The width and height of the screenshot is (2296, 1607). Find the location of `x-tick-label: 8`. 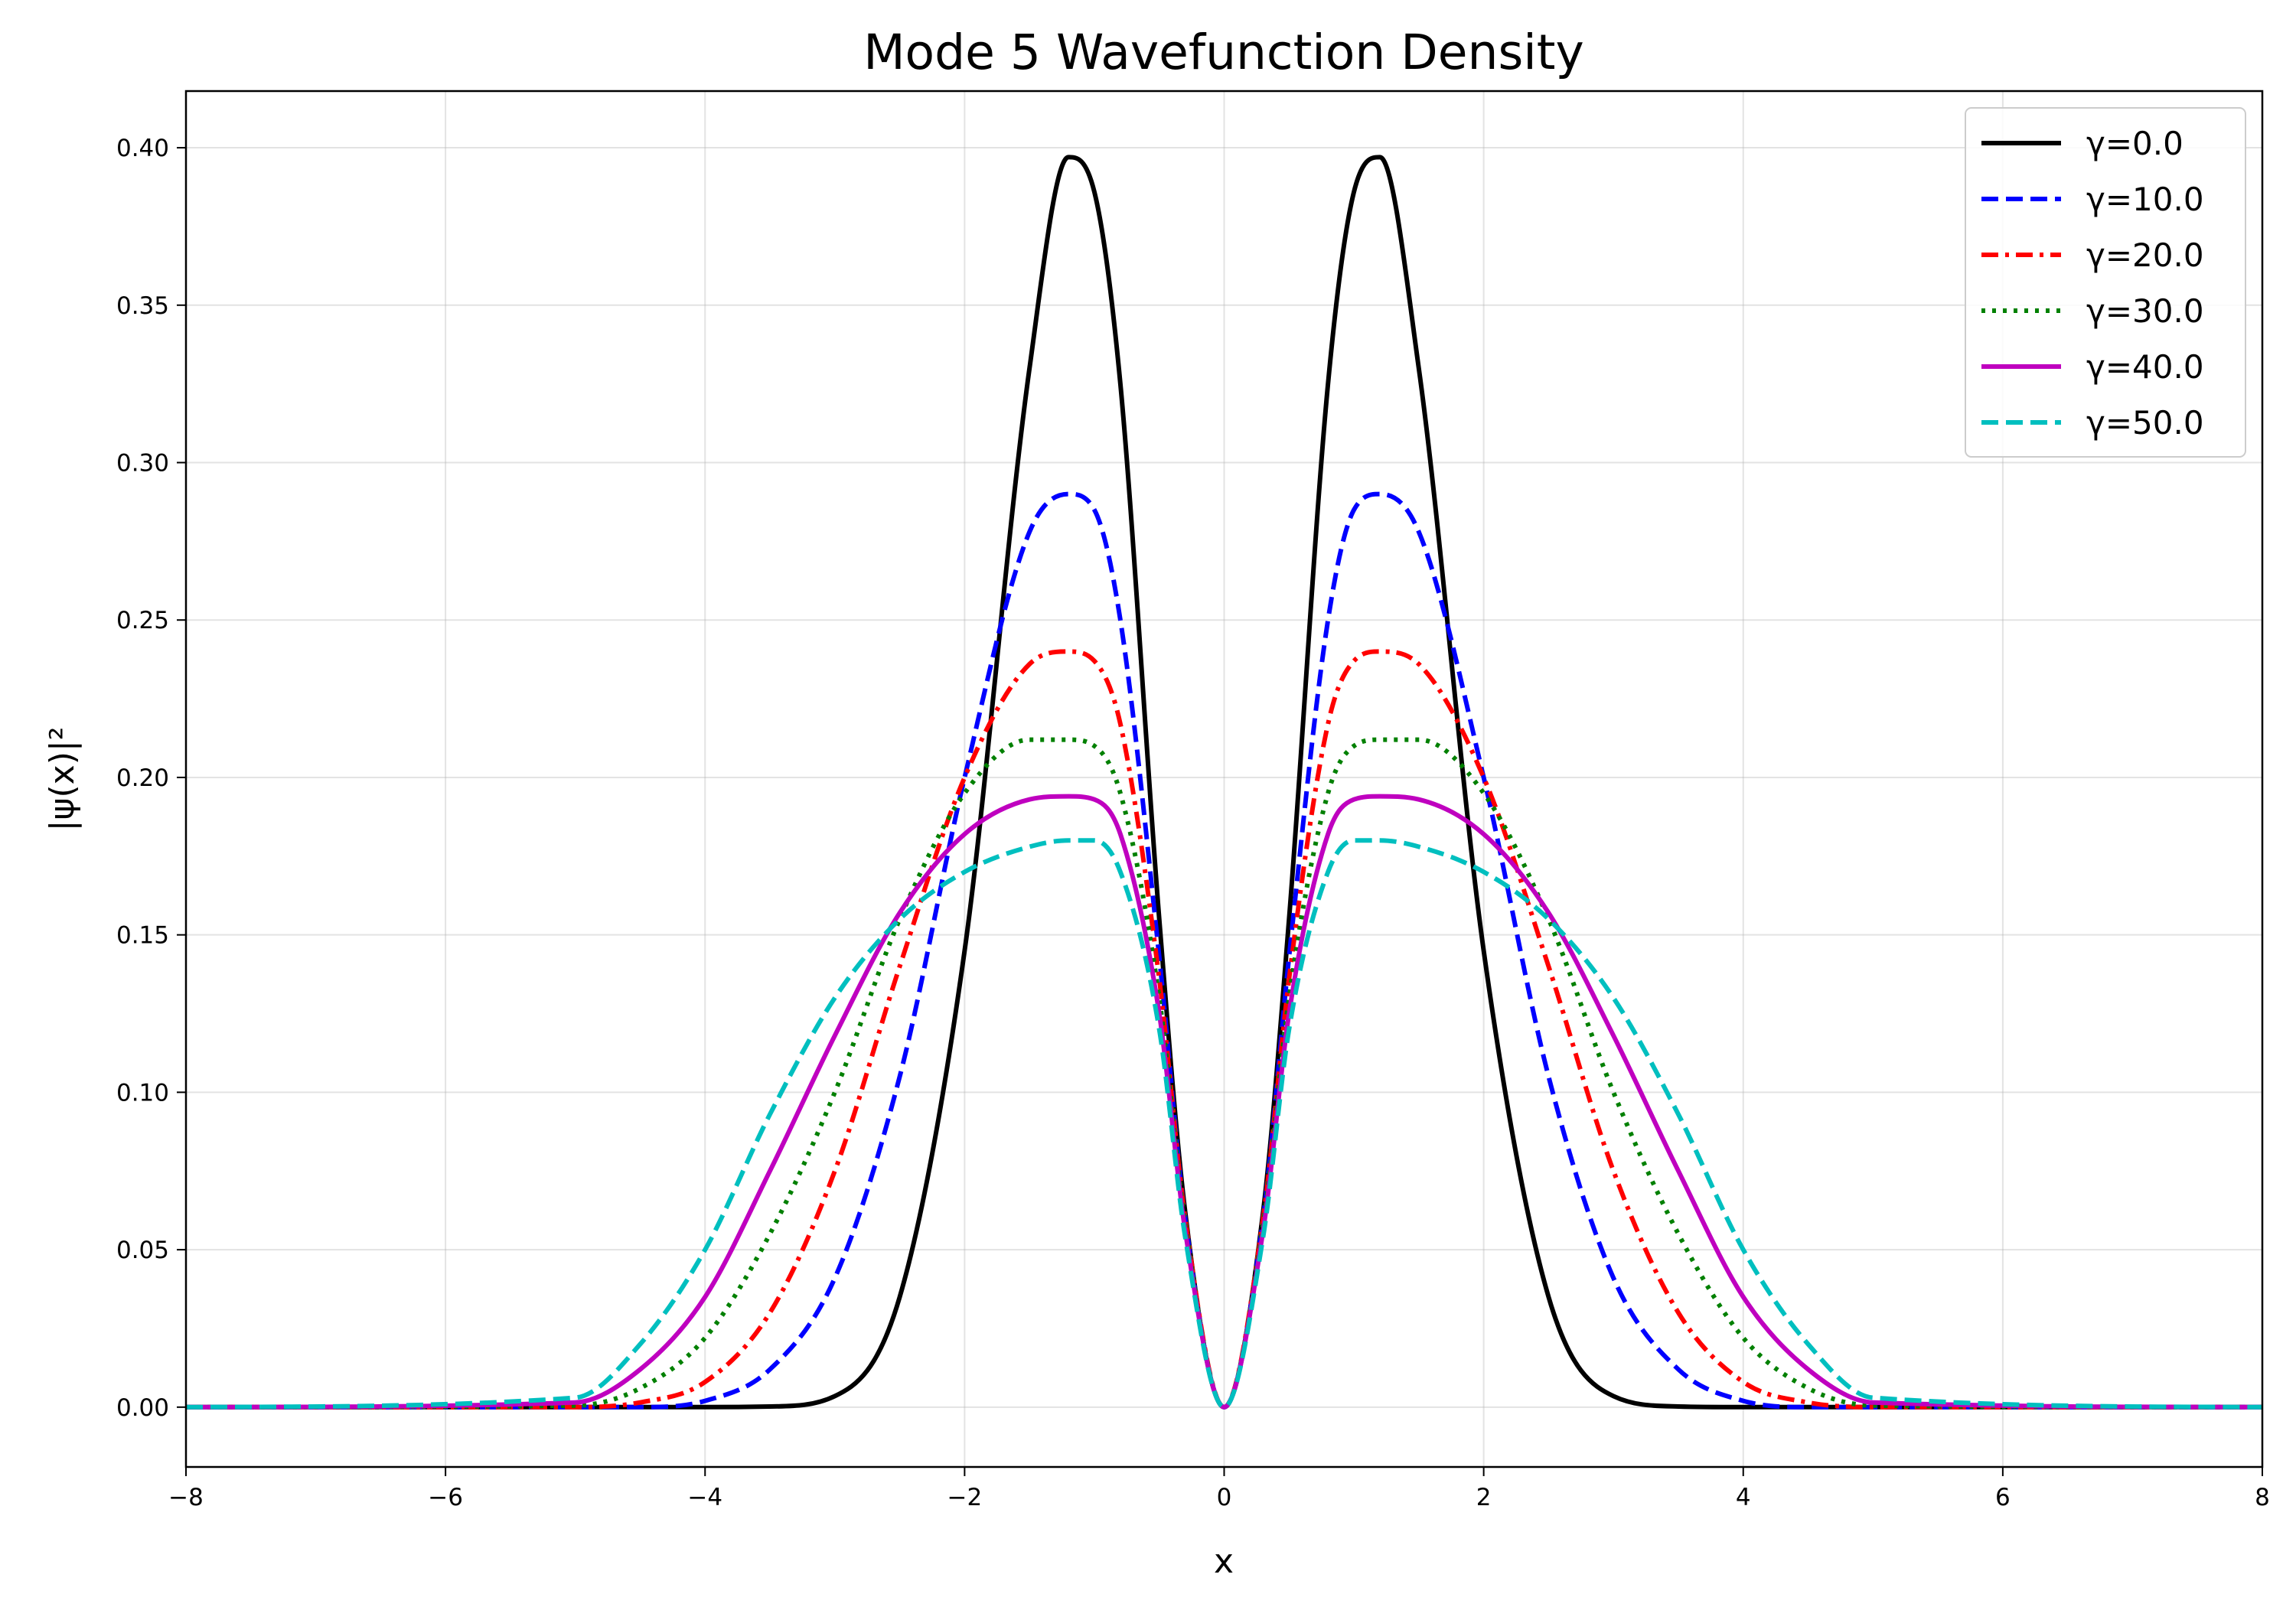

x-tick-label: 8 is located at coordinates (2262, 1497).